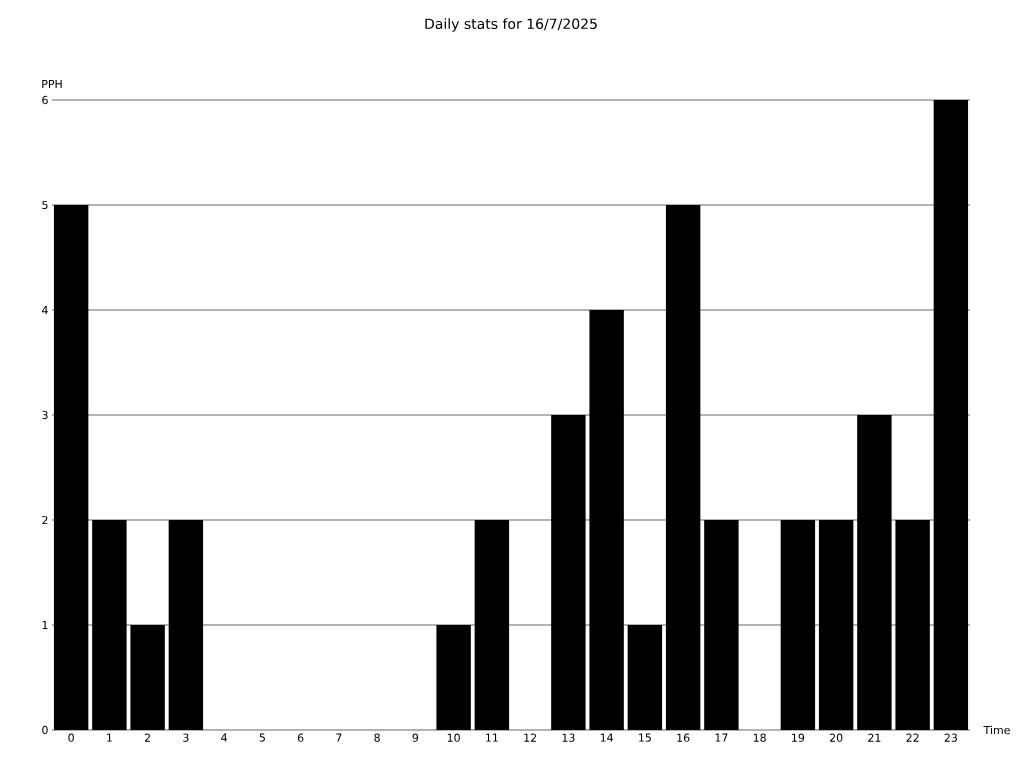  I want to click on y-tick-label: 2, so click(45, 520).